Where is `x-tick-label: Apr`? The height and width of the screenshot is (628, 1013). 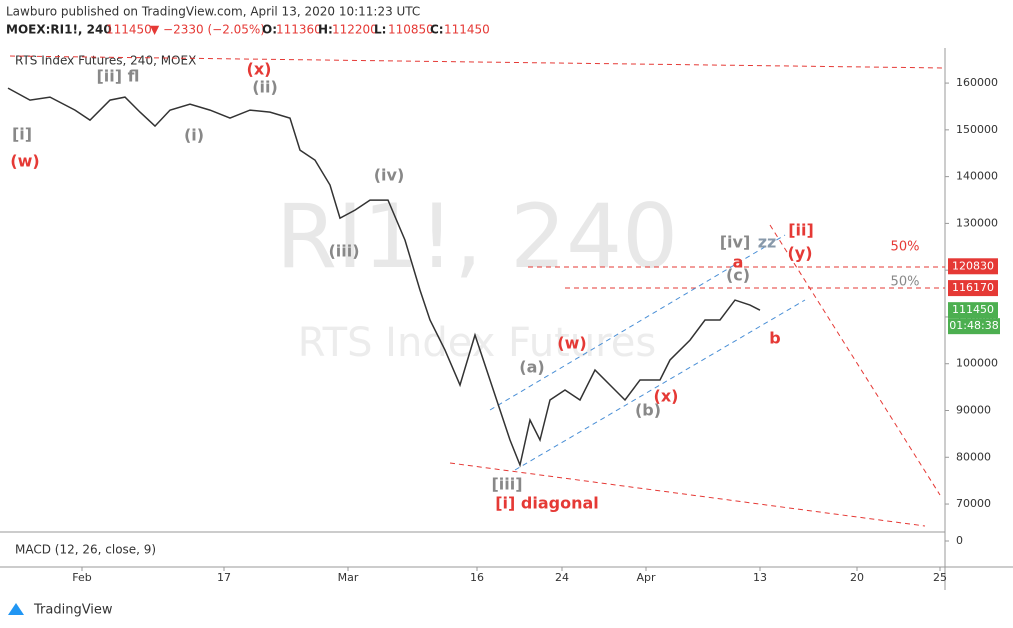 x-tick-label: Apr is located at coordinates (646, 577).